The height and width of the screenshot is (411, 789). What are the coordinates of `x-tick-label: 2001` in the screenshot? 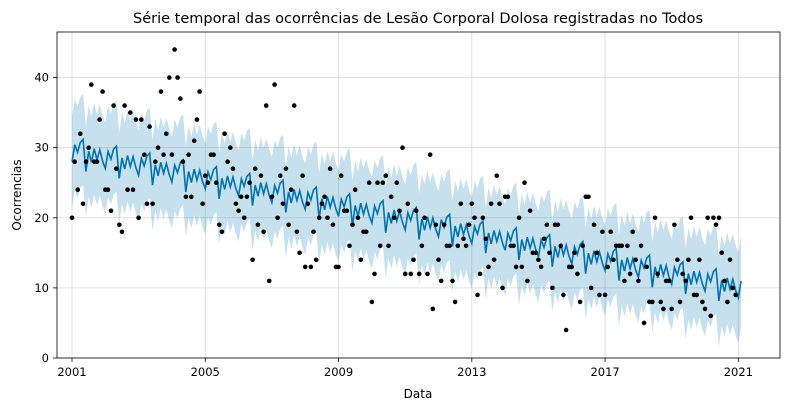 It's located at (71, 372).